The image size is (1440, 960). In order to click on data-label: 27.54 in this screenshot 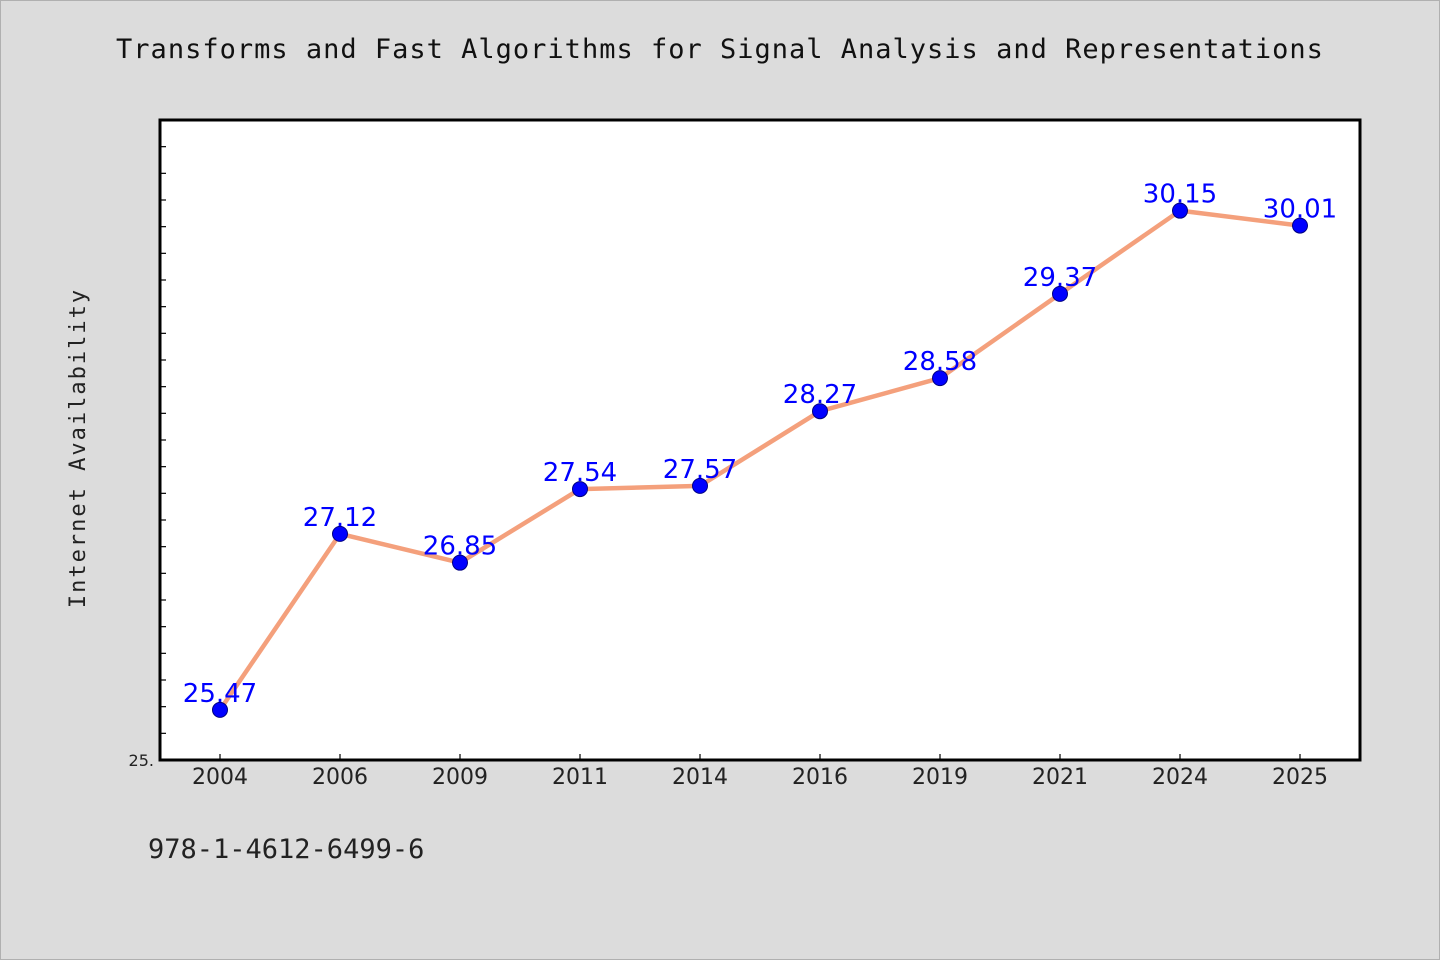, I will do `click(580, 473)`.